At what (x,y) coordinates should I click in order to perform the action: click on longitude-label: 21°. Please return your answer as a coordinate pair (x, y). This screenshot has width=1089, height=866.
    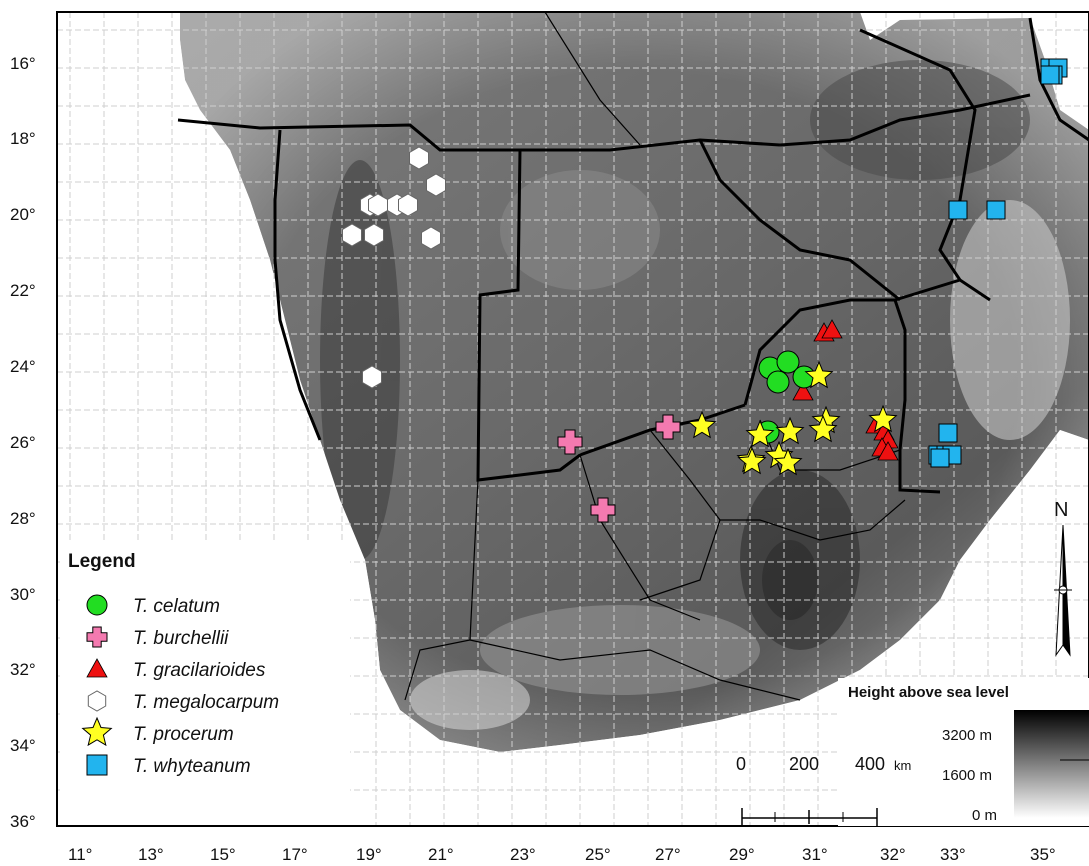
    Looking at the image, I should click on (441, 854).